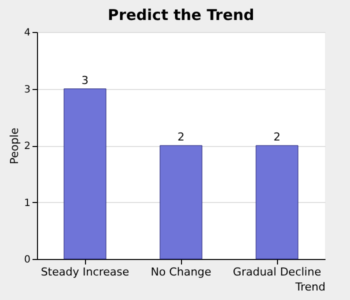 This screenshot has width=350, height=300. What do you see at coordinates (85, 80) in the screenshot?
I see `data-label: 3` at bounding box center [85, 80].